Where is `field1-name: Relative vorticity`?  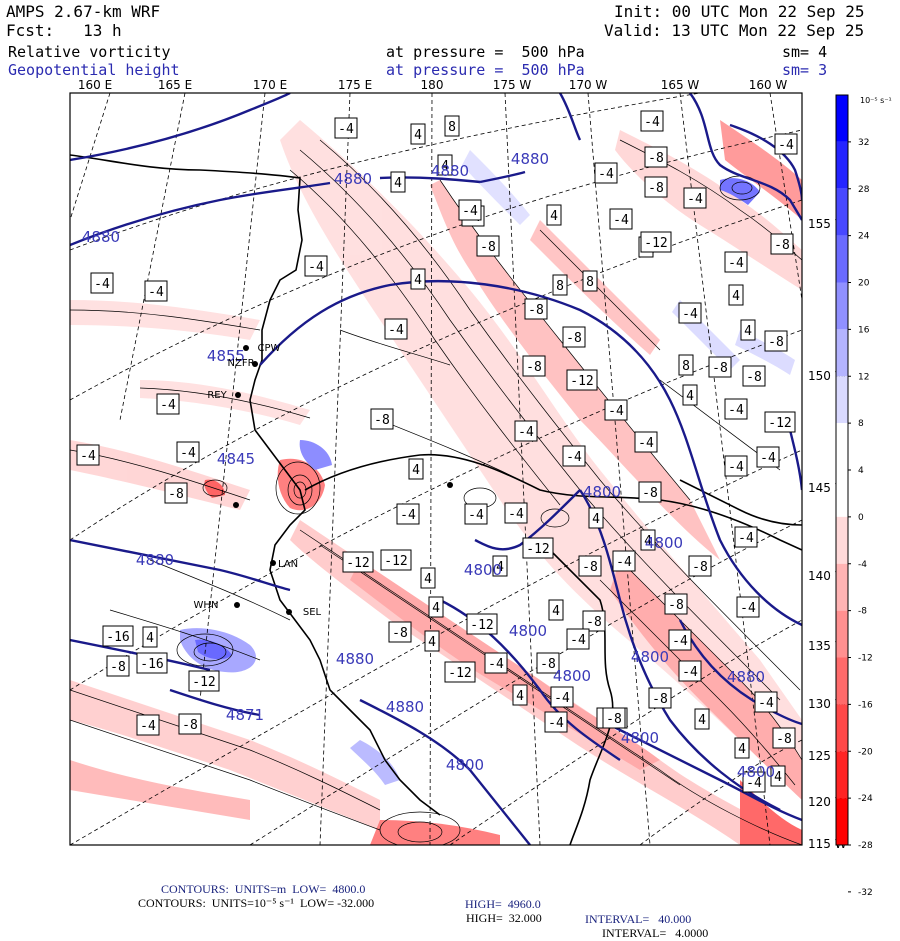
field1-name: Relative vorticity is located at coordinates (89, 52).